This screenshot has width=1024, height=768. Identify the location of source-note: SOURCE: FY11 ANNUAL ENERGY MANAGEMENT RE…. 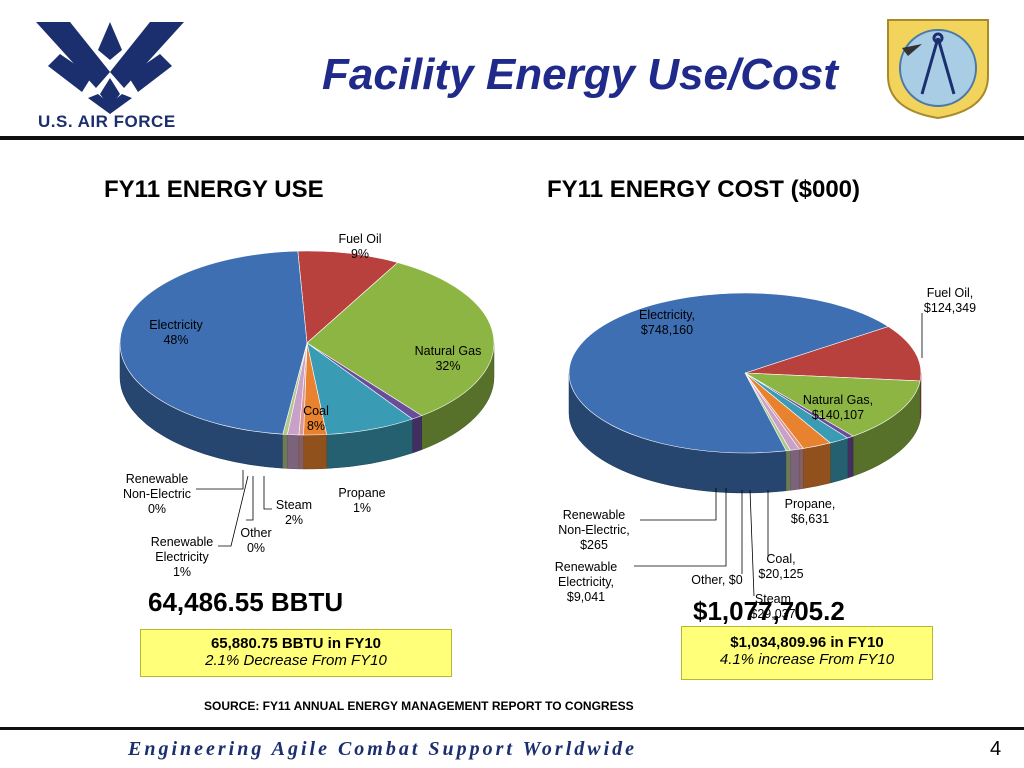
(419, 706).